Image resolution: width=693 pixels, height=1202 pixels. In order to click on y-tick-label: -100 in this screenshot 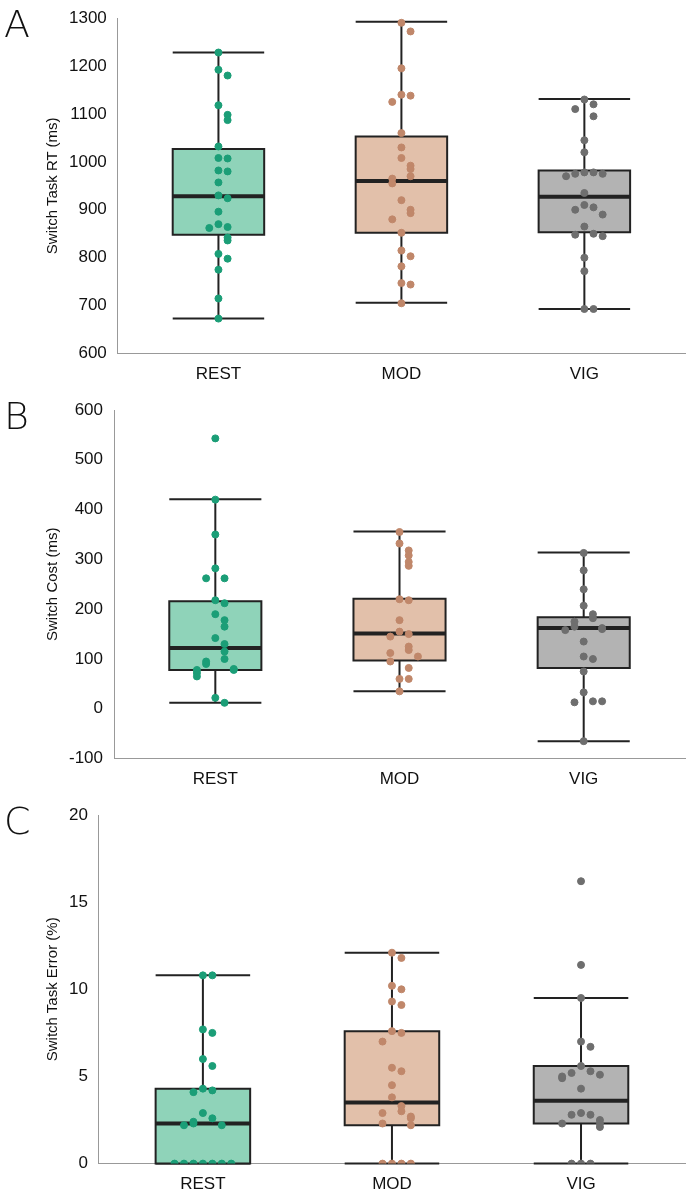, I will do `click(86, 758)`.